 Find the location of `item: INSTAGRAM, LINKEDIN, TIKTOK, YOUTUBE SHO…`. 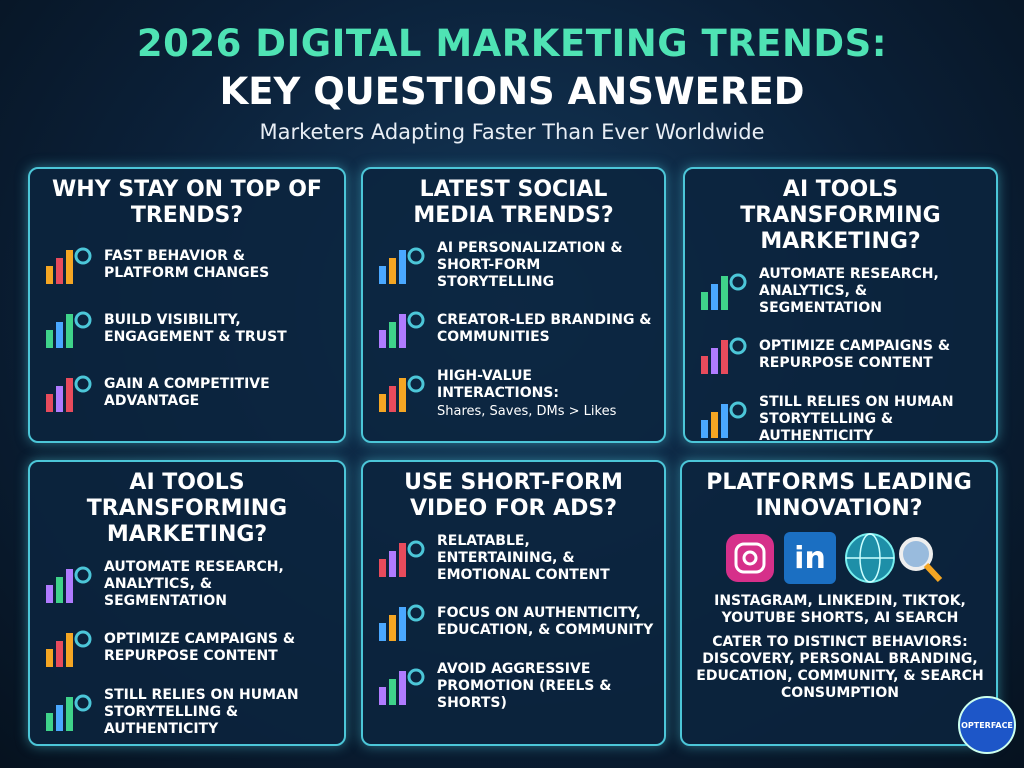

item: INSTAGRAM, LINKEDIN, TIKTOK, YOUTUBE SHO… is located at coordinates (840, 610).